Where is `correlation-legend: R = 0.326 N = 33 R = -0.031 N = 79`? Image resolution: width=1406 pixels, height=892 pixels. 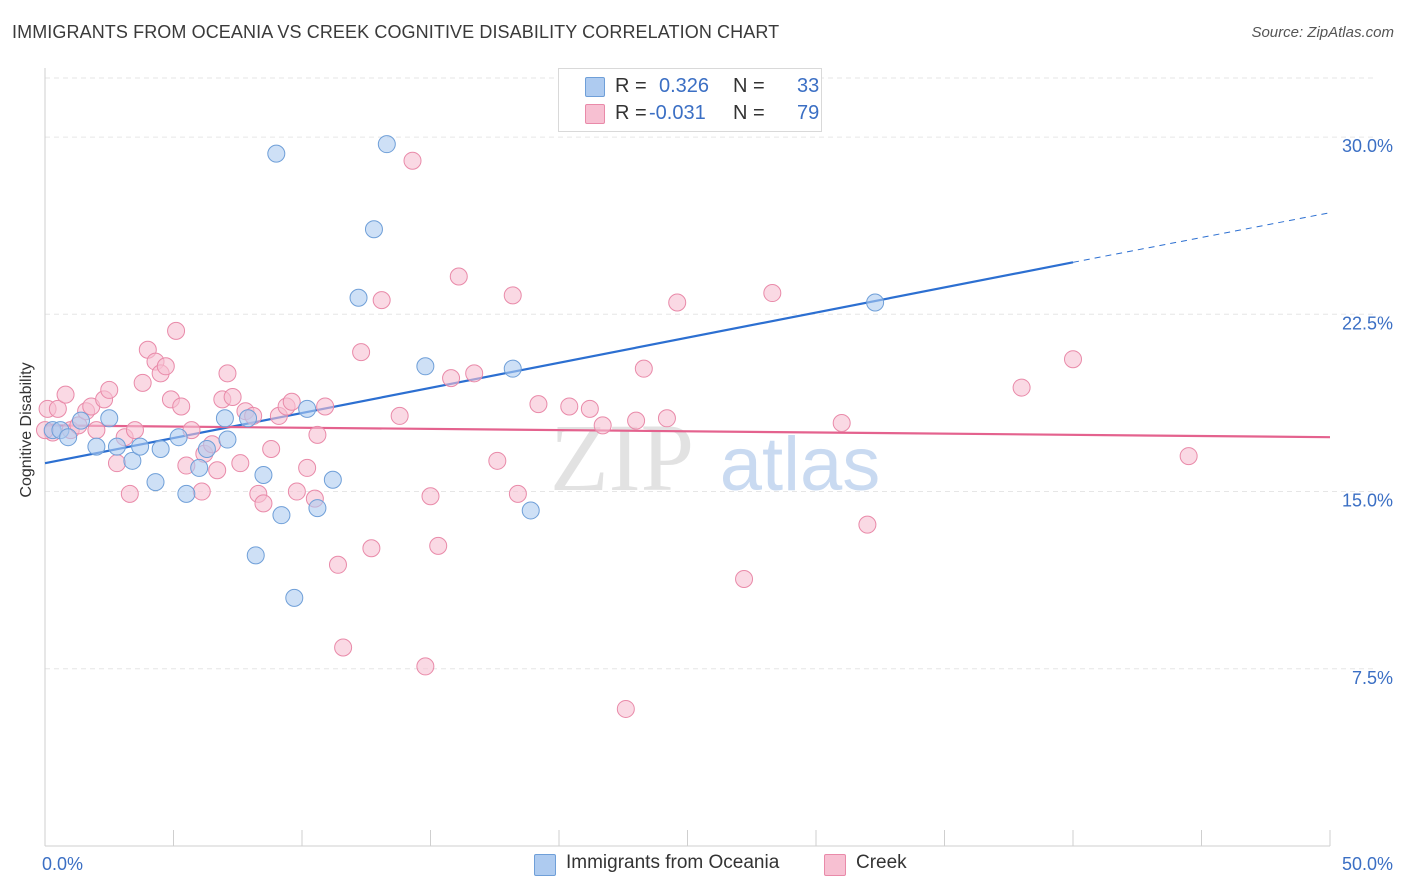
correlation-legend: R = 0.326 N = 33 R = -0.031 N = 79 is located at coordinates (690, 100).